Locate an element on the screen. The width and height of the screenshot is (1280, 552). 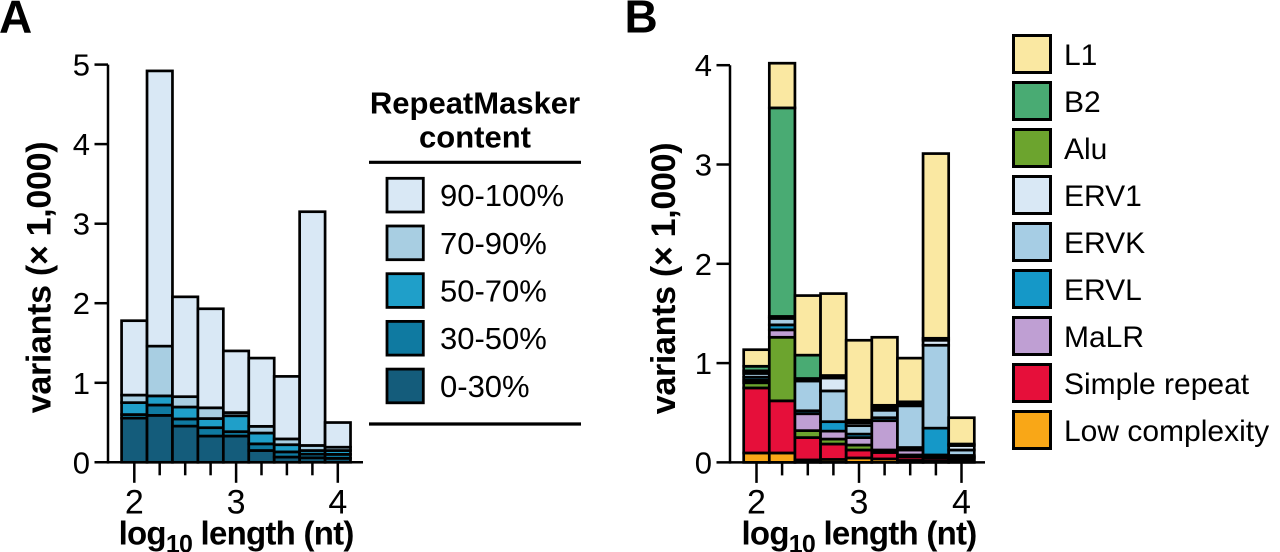
svg-text: Low complexity is located at coordinates (1166, 431).